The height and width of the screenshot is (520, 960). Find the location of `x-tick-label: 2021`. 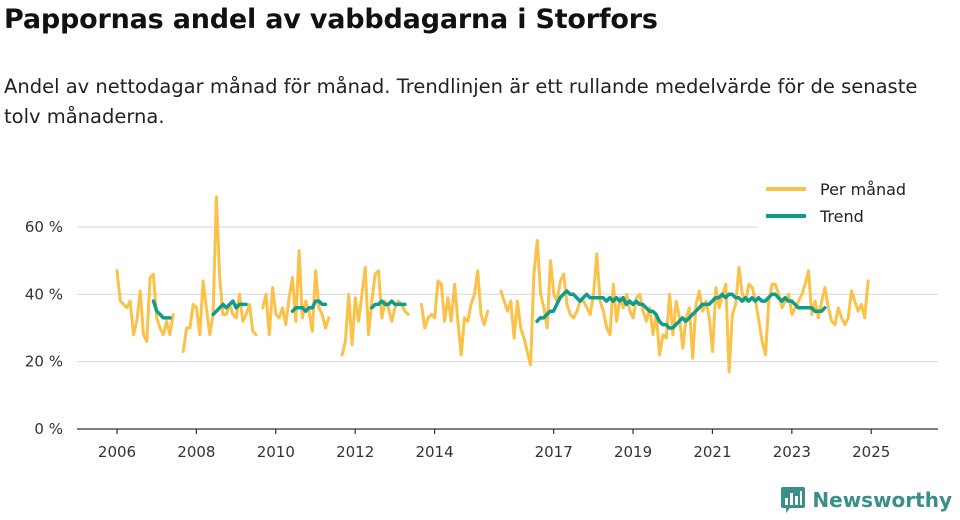

x-tick-label: 2021 is located at coordinates (712, 452).